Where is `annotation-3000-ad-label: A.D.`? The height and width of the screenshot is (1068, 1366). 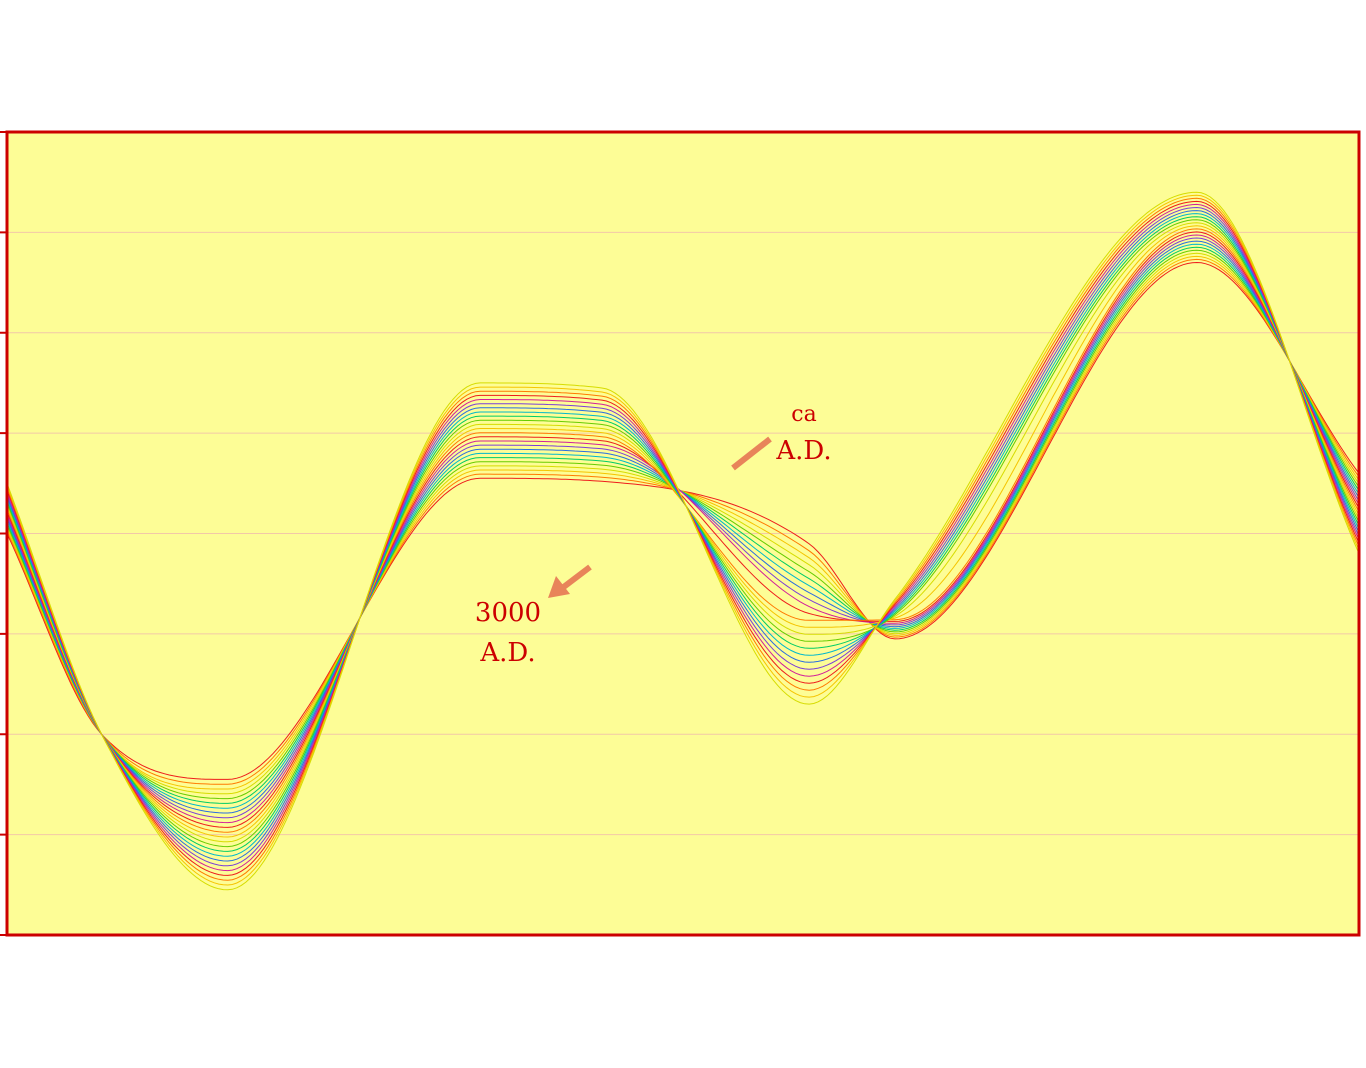
annotation-3000-ad-label: A.D. is located at coordinates (507, 653).